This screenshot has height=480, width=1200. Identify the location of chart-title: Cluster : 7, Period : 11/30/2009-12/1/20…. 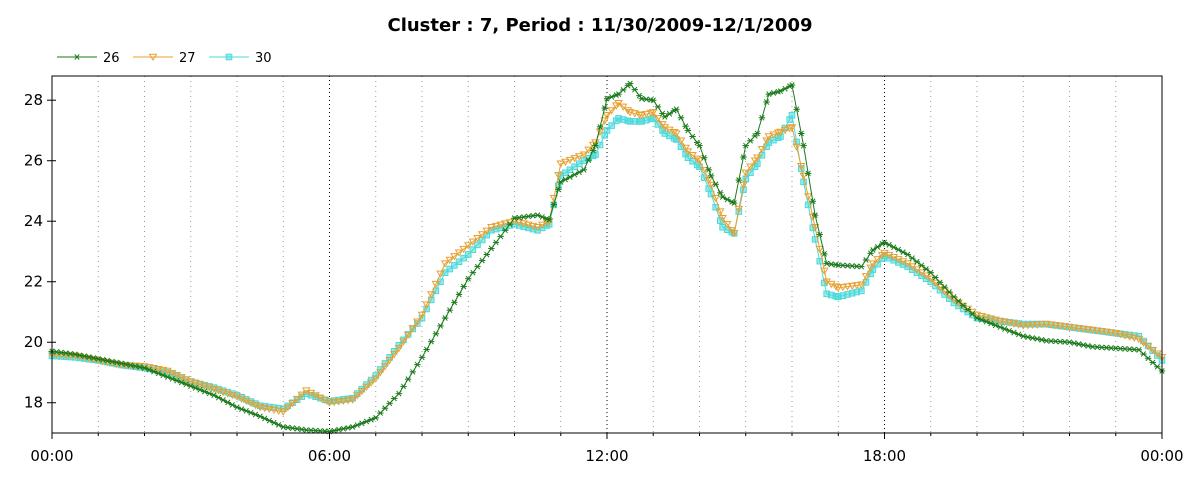
(599, 25).